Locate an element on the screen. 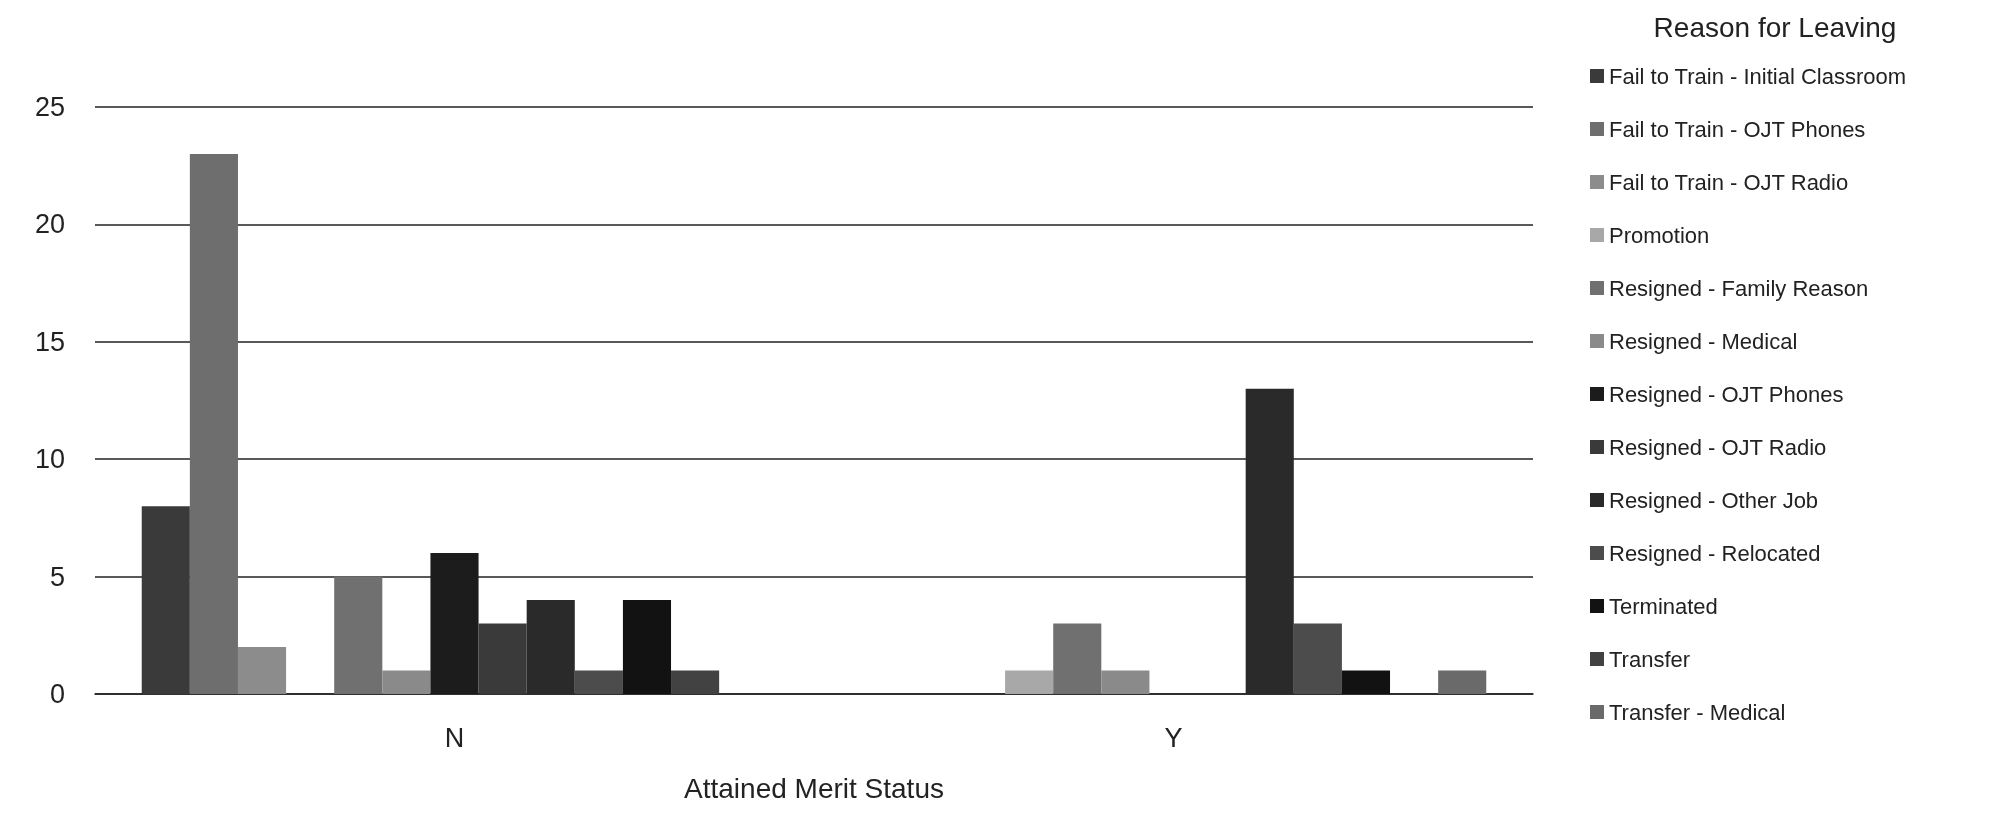 The width and height of the screenshot is (1993, 829). legend-label: Resigned - OJT Phones is located at coordinates (1726, 394).